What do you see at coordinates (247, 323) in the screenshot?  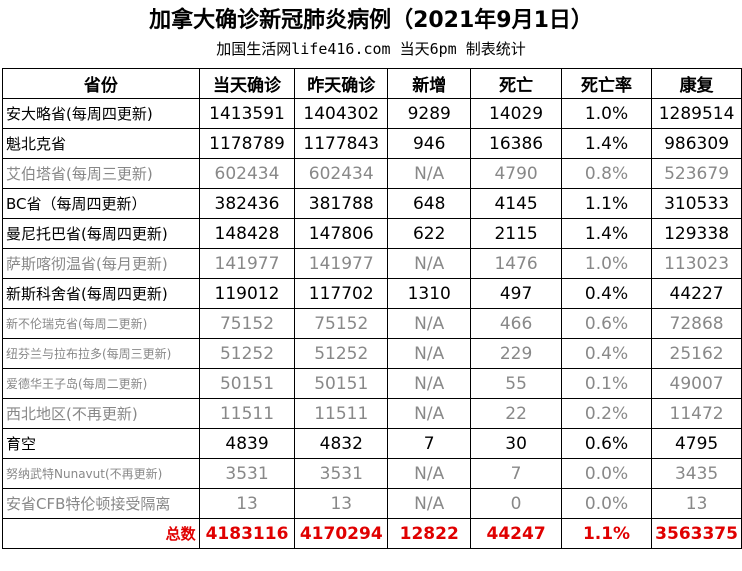 I see `cell: 75152` at bounding box center [247, 323].